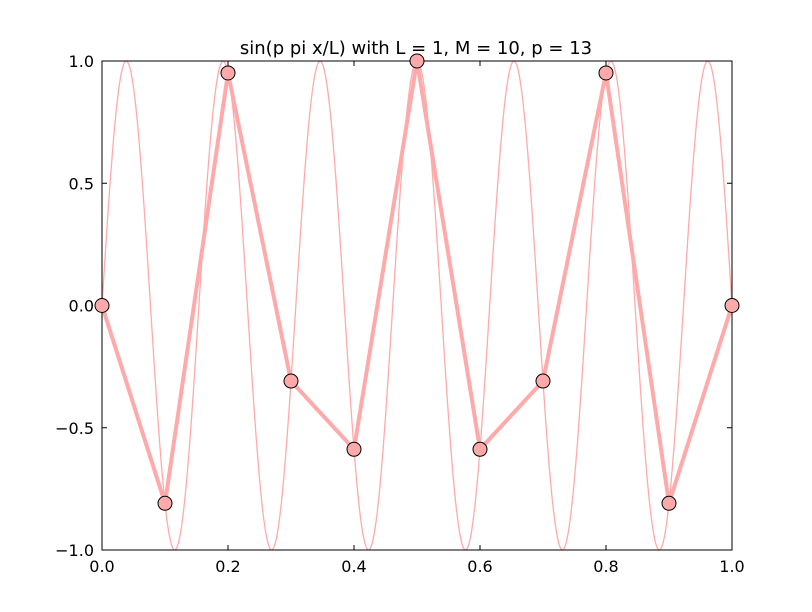  Describe the element at coordinates (605, 566) in the screenshot. I see `x-tick-label: 0.8` at that location.